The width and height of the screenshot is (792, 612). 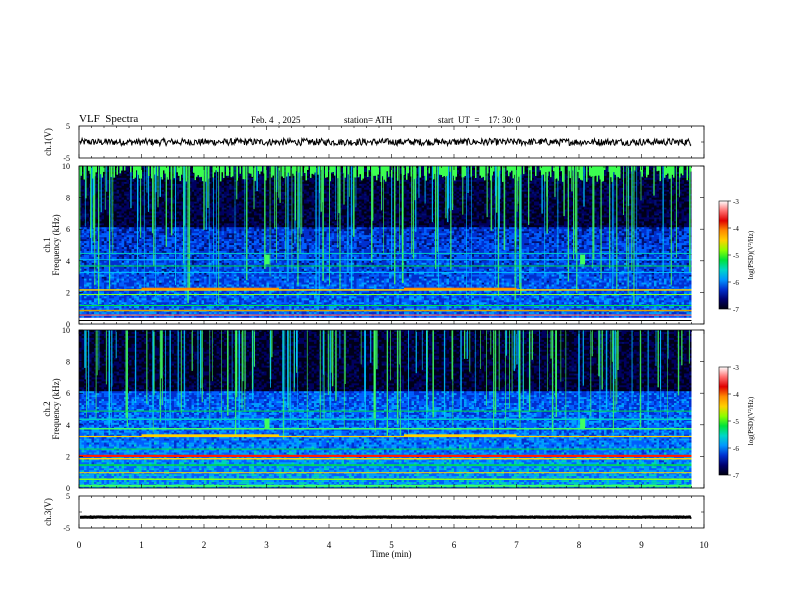 What do you see at coordinates (48, 142) in the screenshot?
I see `ch1-ylabel: ch.1(V)` at bounding box center [48, 142].